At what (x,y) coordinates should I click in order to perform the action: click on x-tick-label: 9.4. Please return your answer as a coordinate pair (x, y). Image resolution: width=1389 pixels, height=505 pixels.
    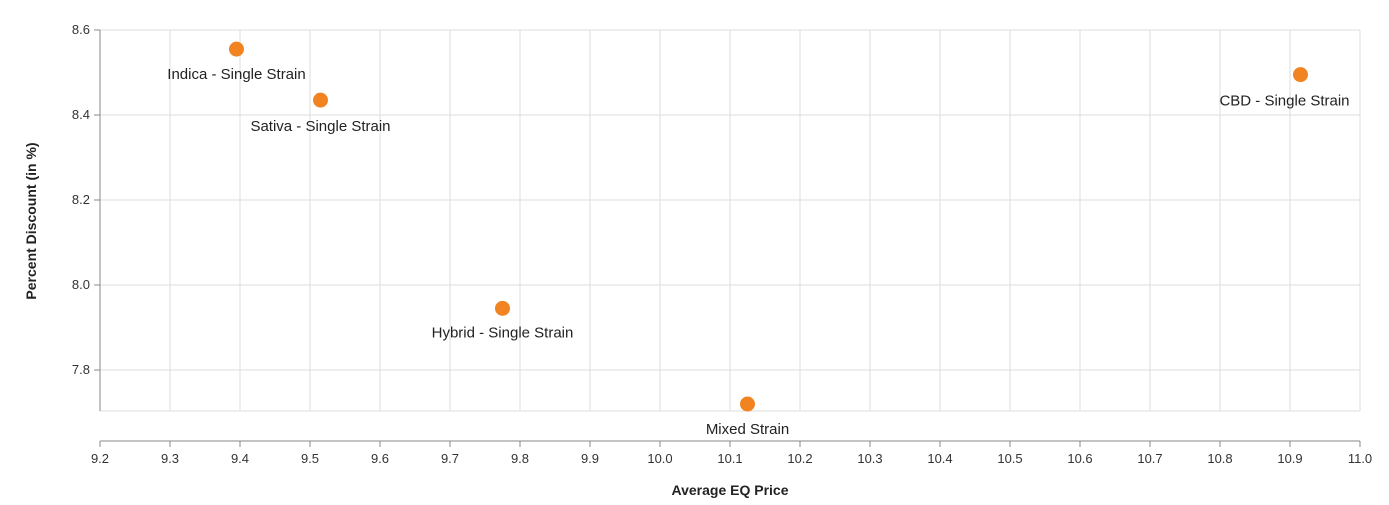
    Looking at the image, I should click on (240, 458).